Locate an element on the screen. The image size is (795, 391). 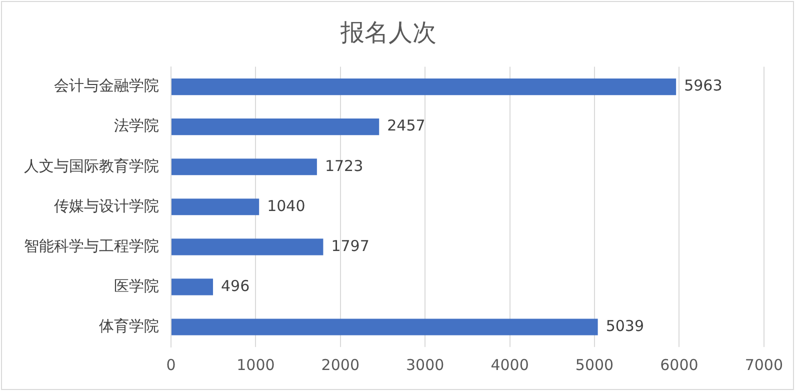
y-tick-label: 智能科学与工程学院 is located at coordinates (91, 245).